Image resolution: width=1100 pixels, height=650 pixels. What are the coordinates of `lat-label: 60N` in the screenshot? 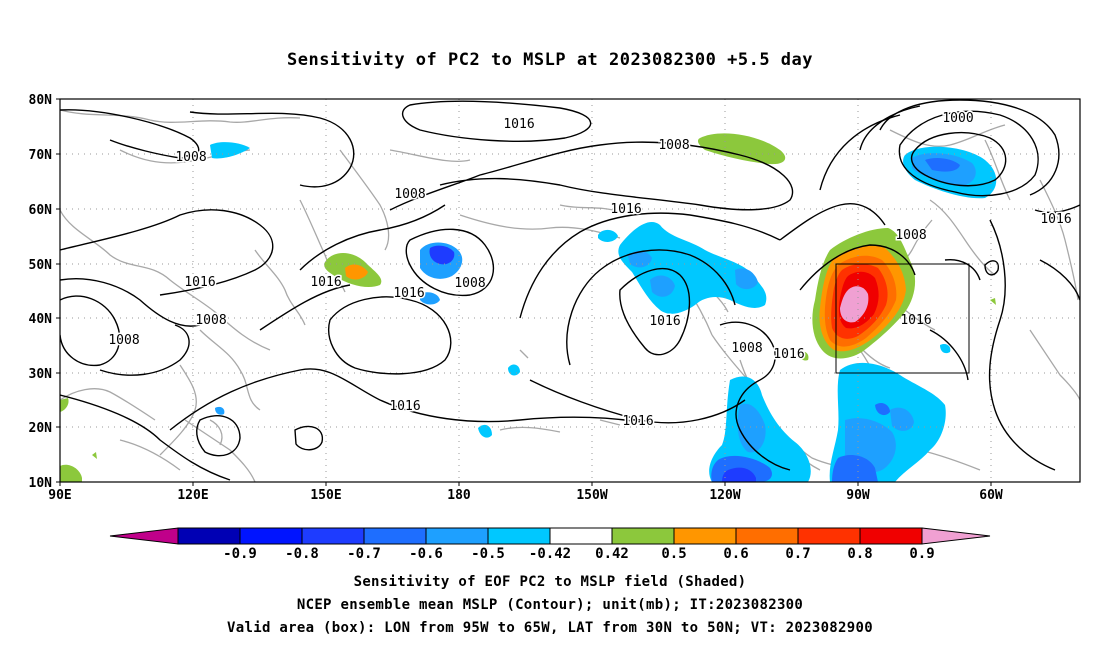 It's located at (41, 210).